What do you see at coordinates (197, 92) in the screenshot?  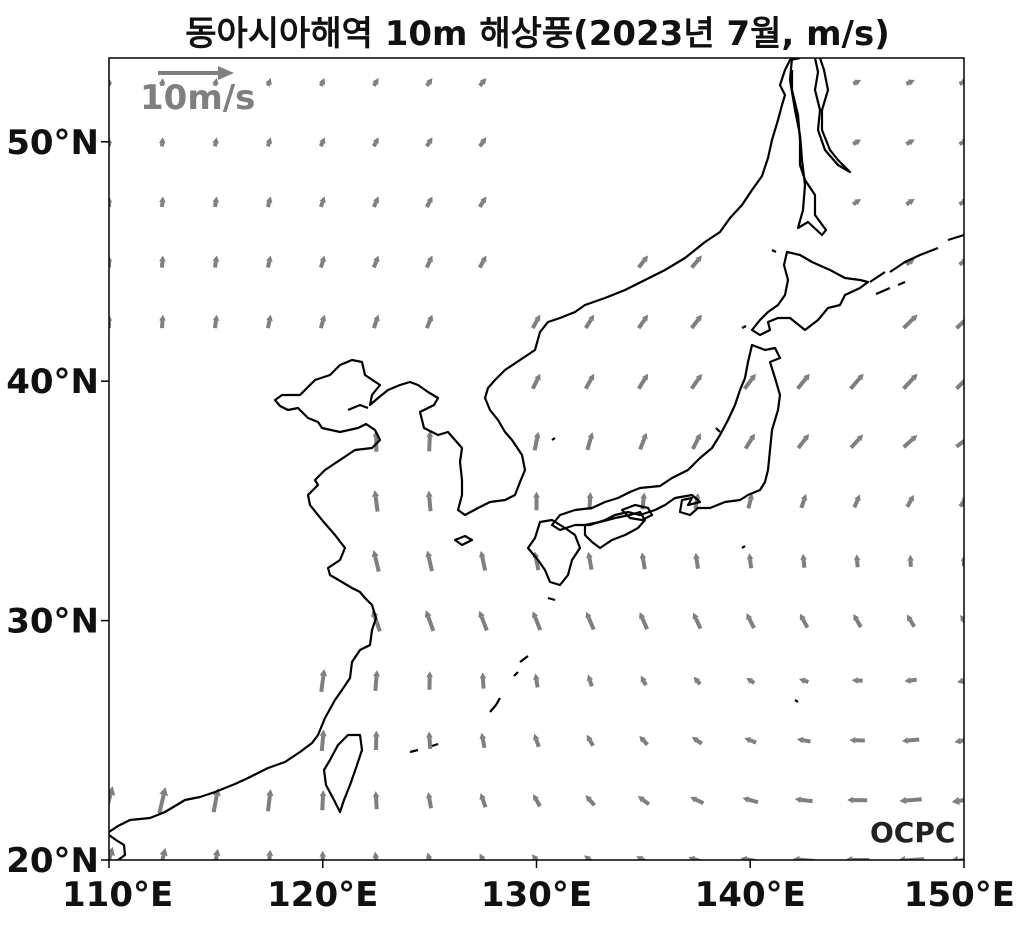 I see `reference-vector: 10m/s` at bounding box center [197, 92].